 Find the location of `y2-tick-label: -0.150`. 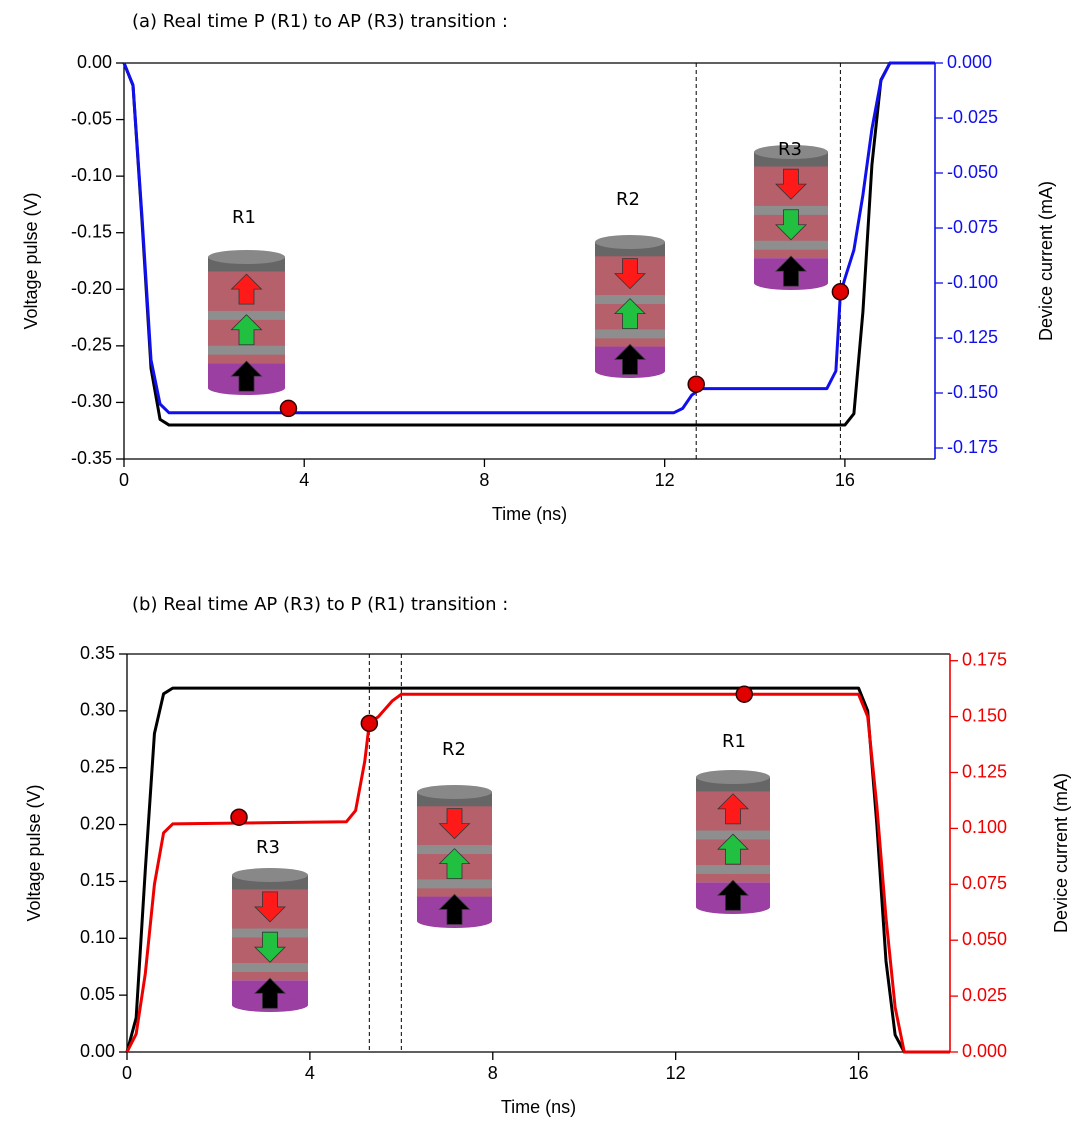

y2-tick-label: -0.150 is located at coordinates (972, 392).